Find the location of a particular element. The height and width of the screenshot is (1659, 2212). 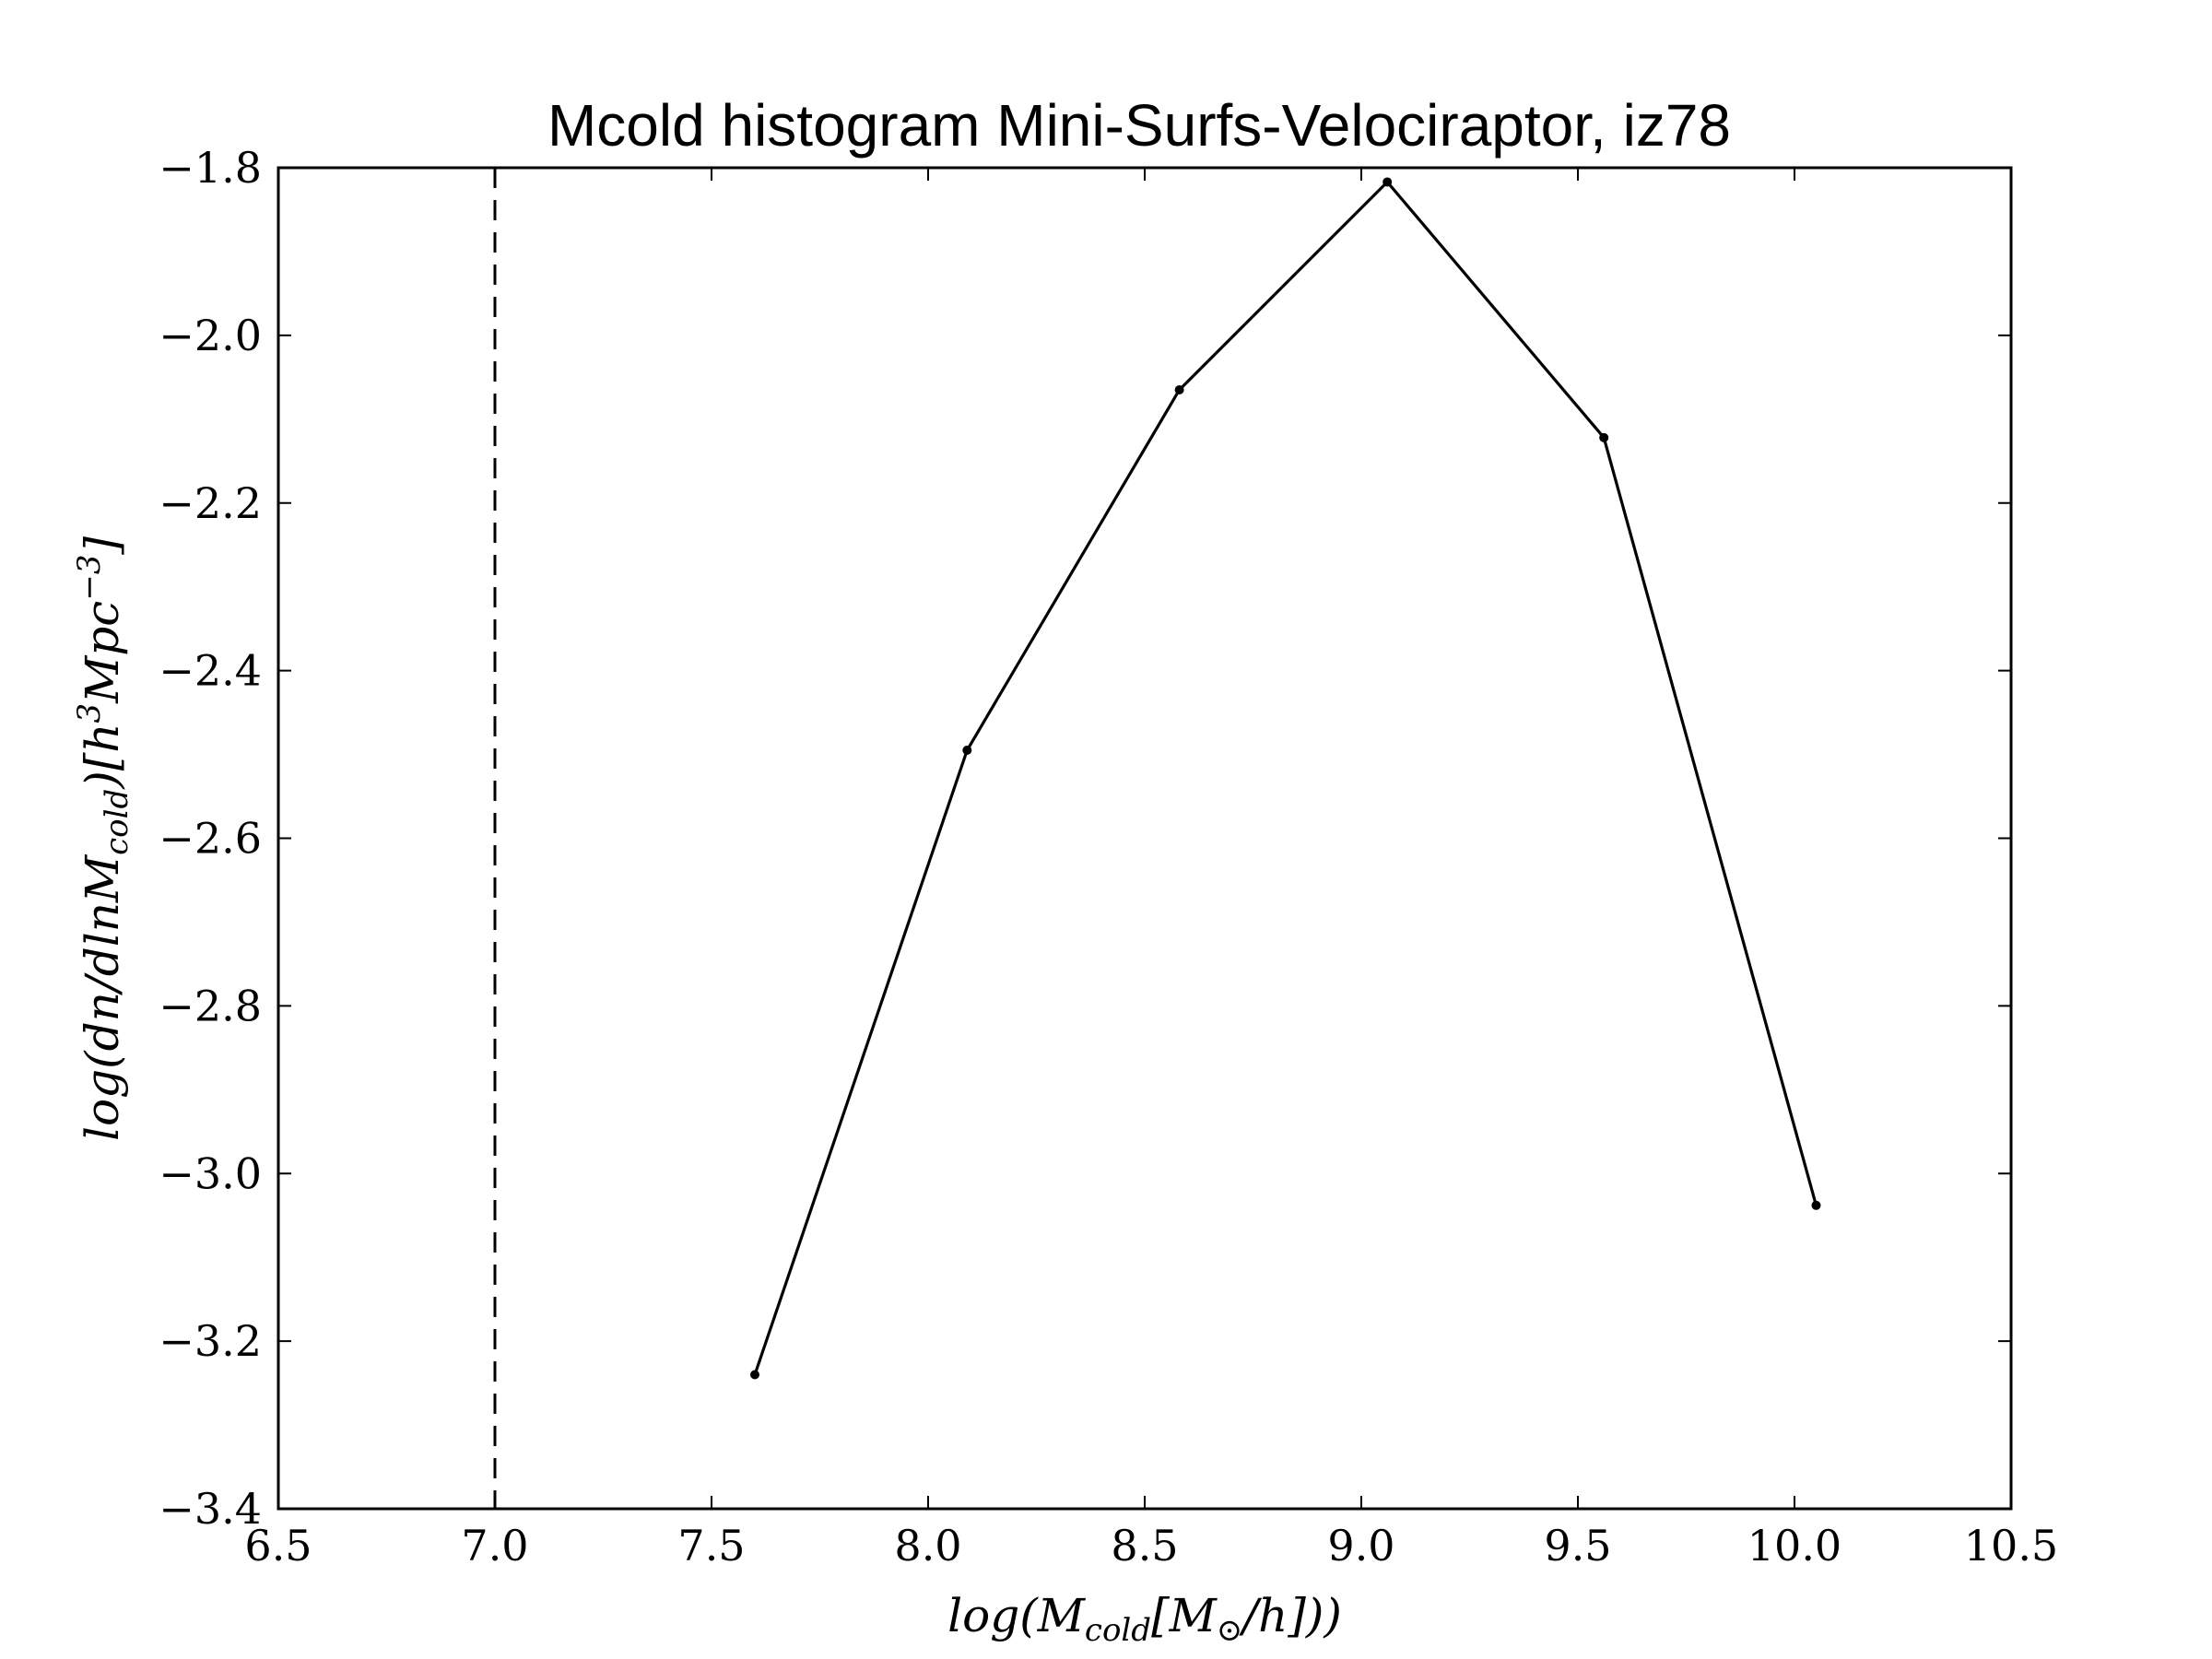

x-tick-label-3: 8.0 is located at coordinates (927, 1546).